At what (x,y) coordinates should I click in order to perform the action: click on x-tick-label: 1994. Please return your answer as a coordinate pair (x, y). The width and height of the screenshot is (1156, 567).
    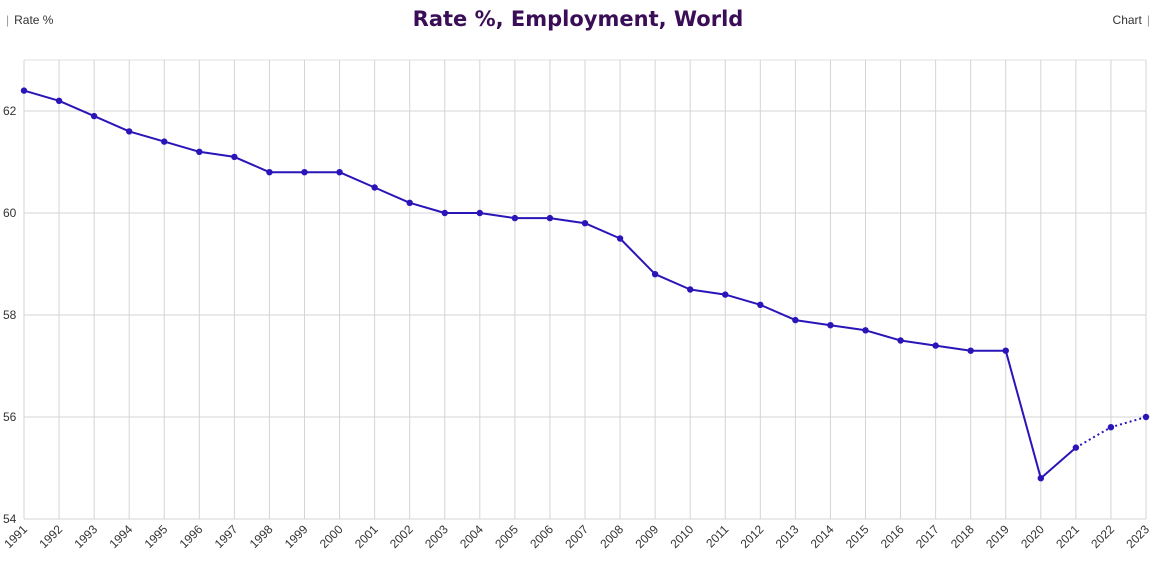
    Looking at the image, I should click on (121, 536).